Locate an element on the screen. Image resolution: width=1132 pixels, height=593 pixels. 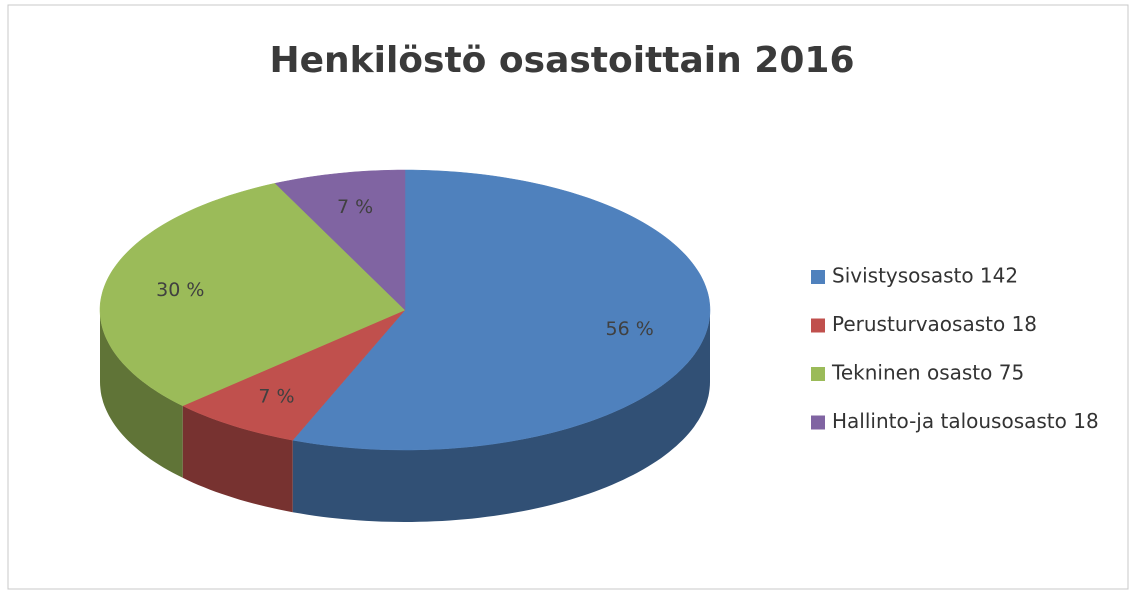
legend-label: Hallinto-ja talousosasto 18 is located at coordinates (965, 421).